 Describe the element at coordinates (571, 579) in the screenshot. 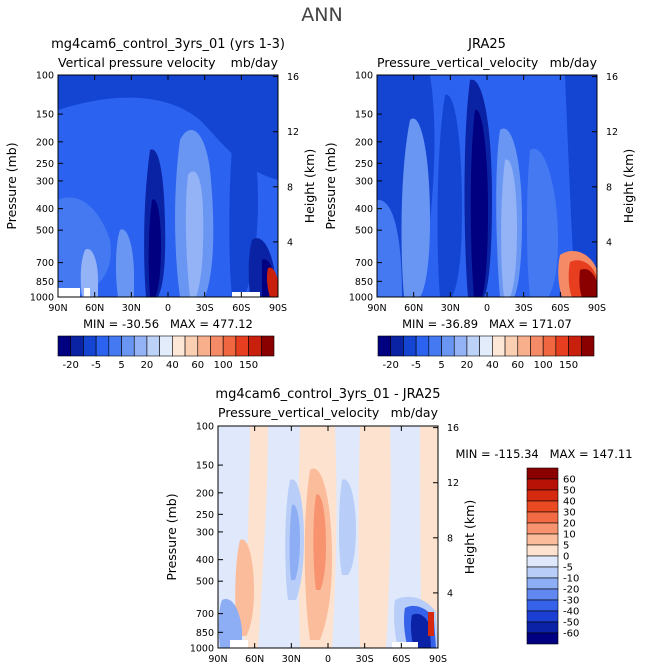

I see `colorbar-label: -10` at that location.